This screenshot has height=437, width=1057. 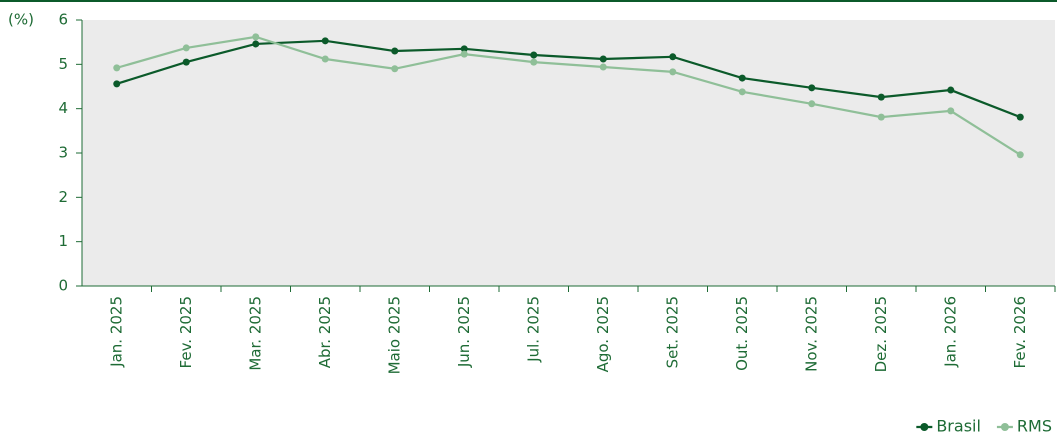 I want to click on y-tick-label: 2, so click(x=63, y=197).